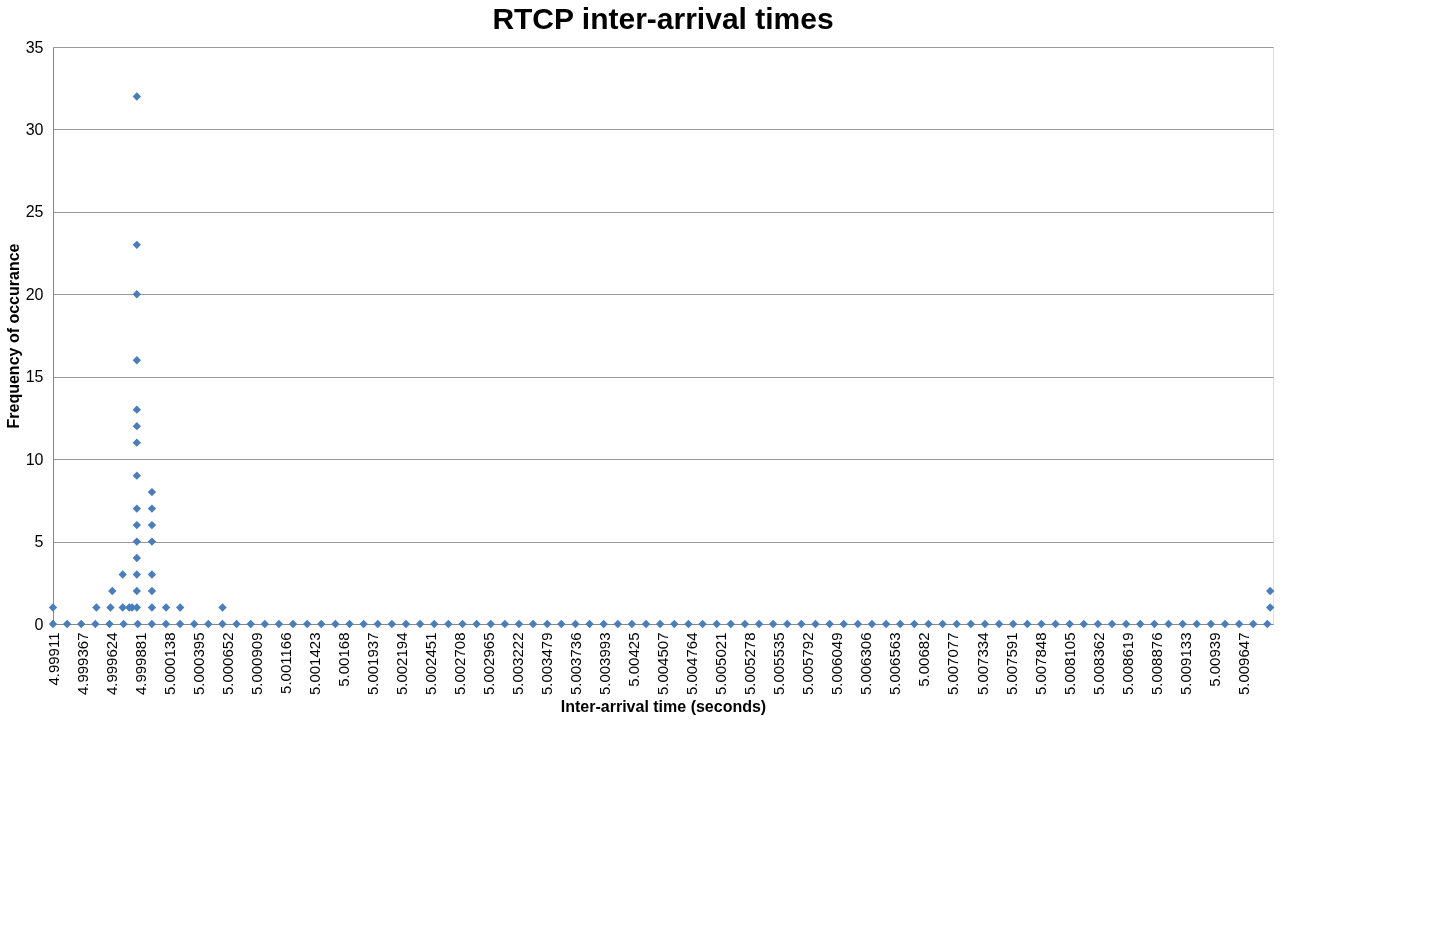  I want to click on x-tick-label: 5.008619, so click(1127, 664).